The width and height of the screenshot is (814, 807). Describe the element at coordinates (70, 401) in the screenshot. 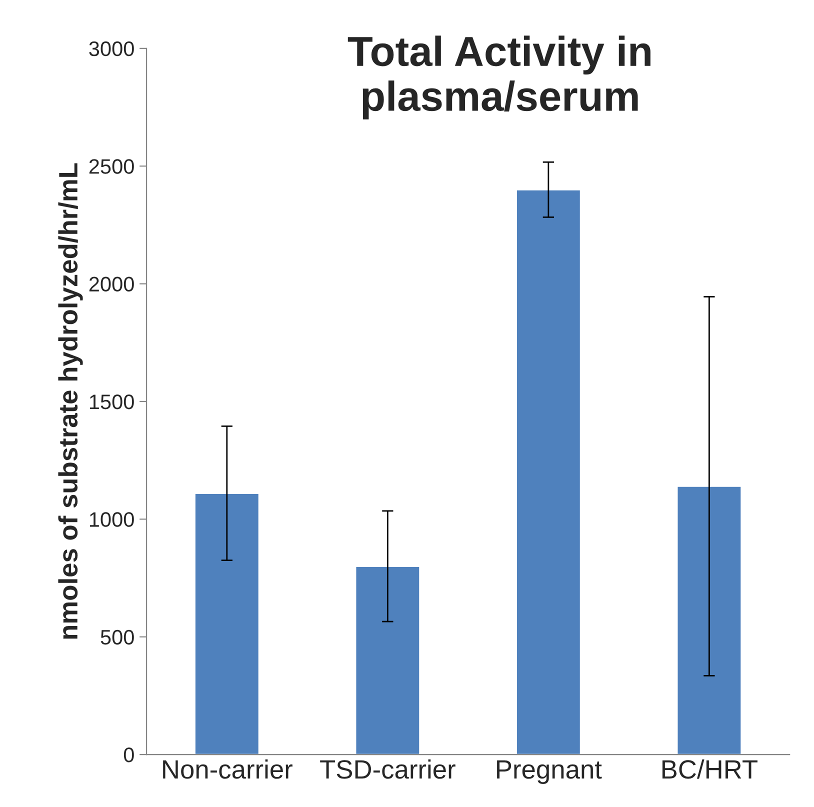

I see `y-axis-title: nmoles of substrate hydrolyzed/hr/mL` at that location.